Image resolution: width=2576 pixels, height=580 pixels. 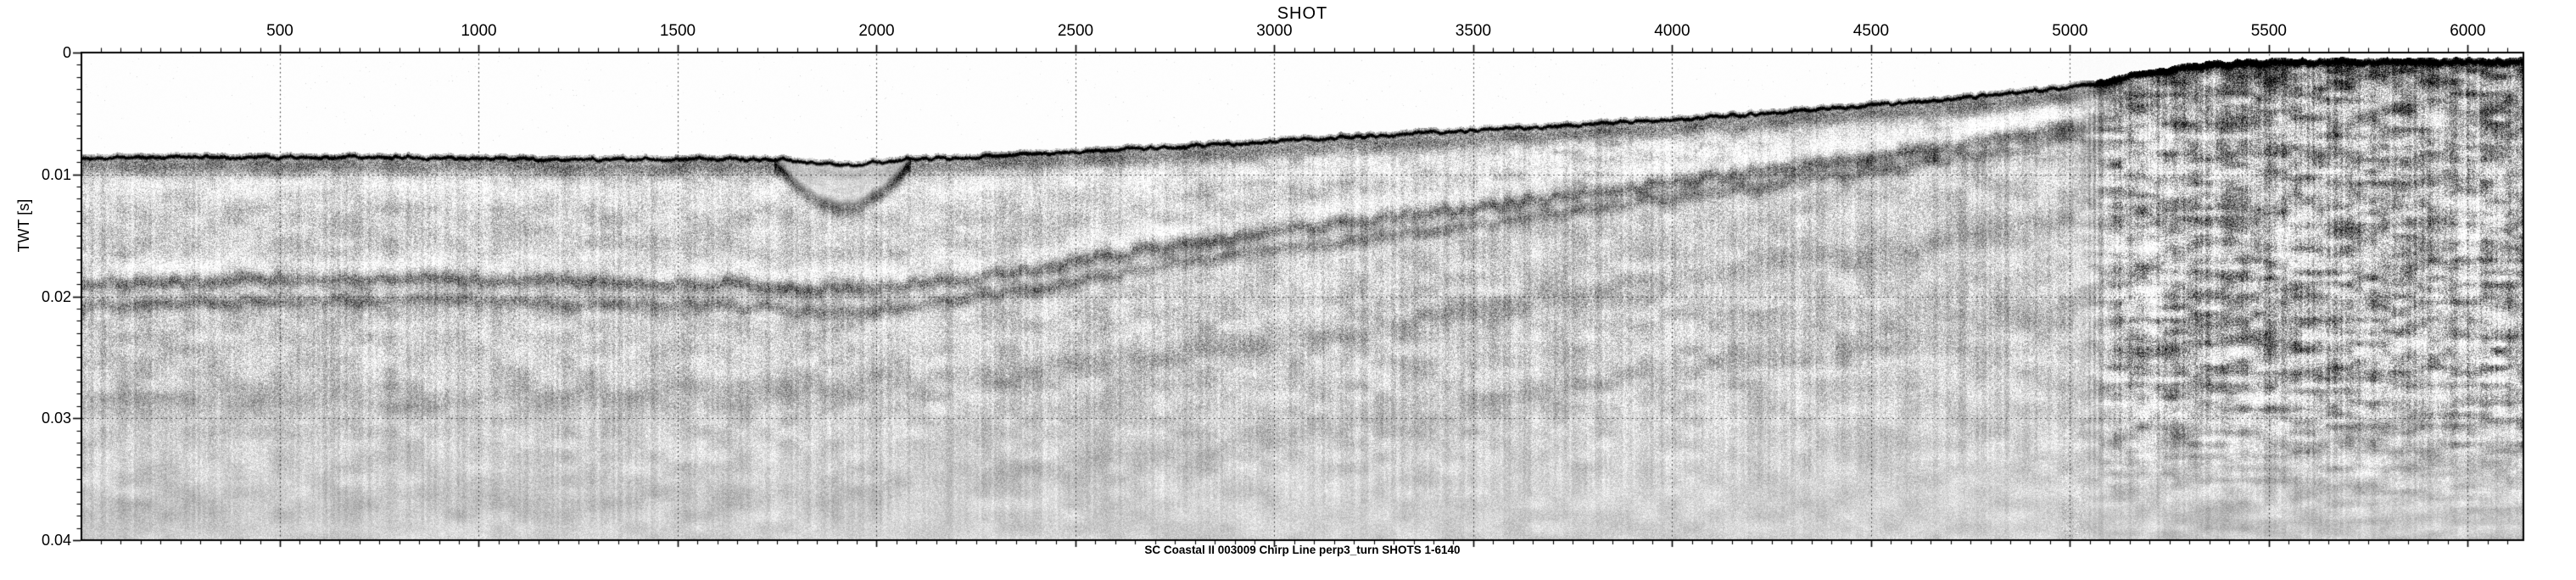 What do you see at coordinates (56, 296) in the screenshot?
I see `y-tick-label: 0.02` at bounding box center [56, 296].